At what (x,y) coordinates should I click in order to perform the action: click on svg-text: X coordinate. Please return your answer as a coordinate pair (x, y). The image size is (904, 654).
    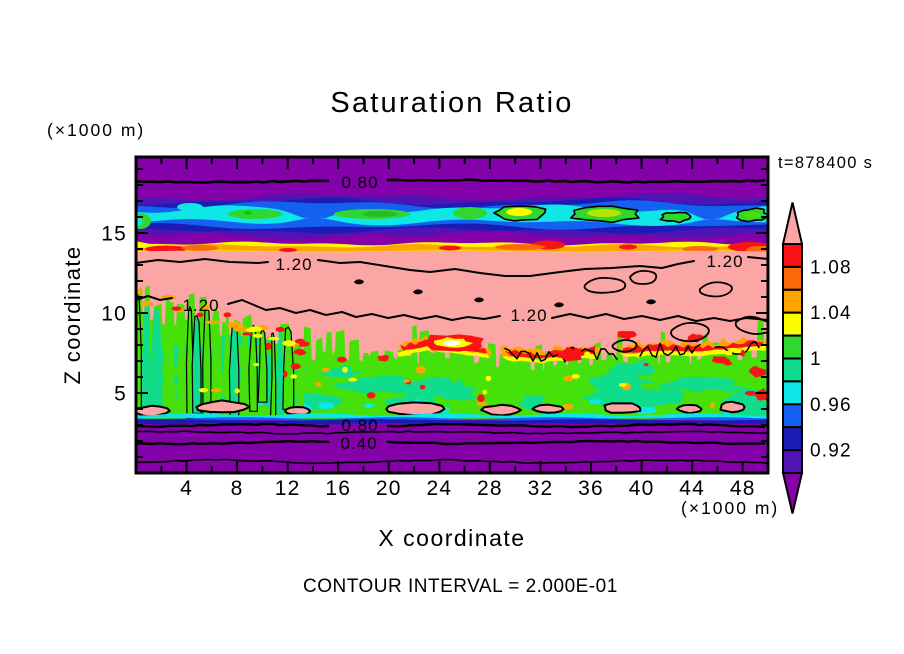
    Looking at the image, I should click on (451, 538).